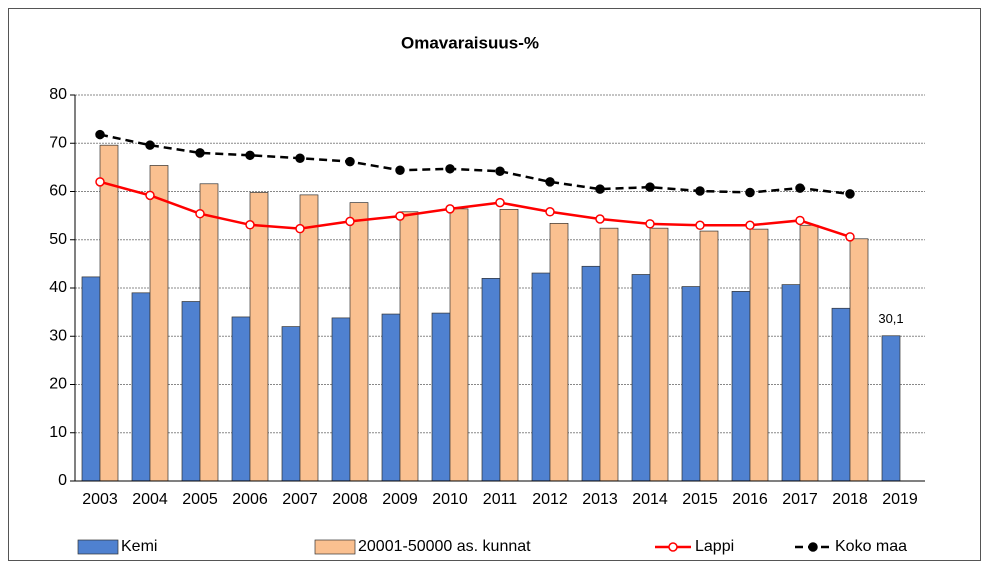  I want to click on x-tick-label: 2009, so click(400, 499).